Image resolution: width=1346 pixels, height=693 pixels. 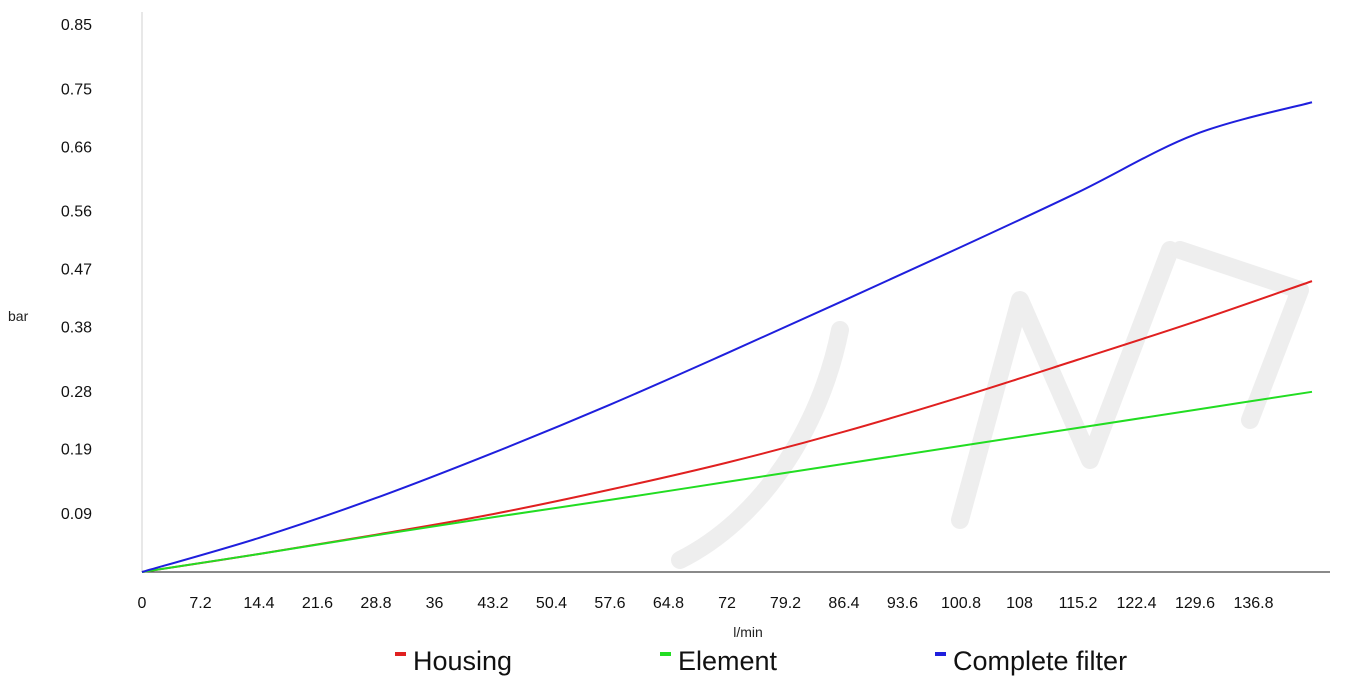 What do you see at coordinates (1078, 603) in the screenshot?
I see `x-tick-label: 115.2` at bounding box center [1078, 603].